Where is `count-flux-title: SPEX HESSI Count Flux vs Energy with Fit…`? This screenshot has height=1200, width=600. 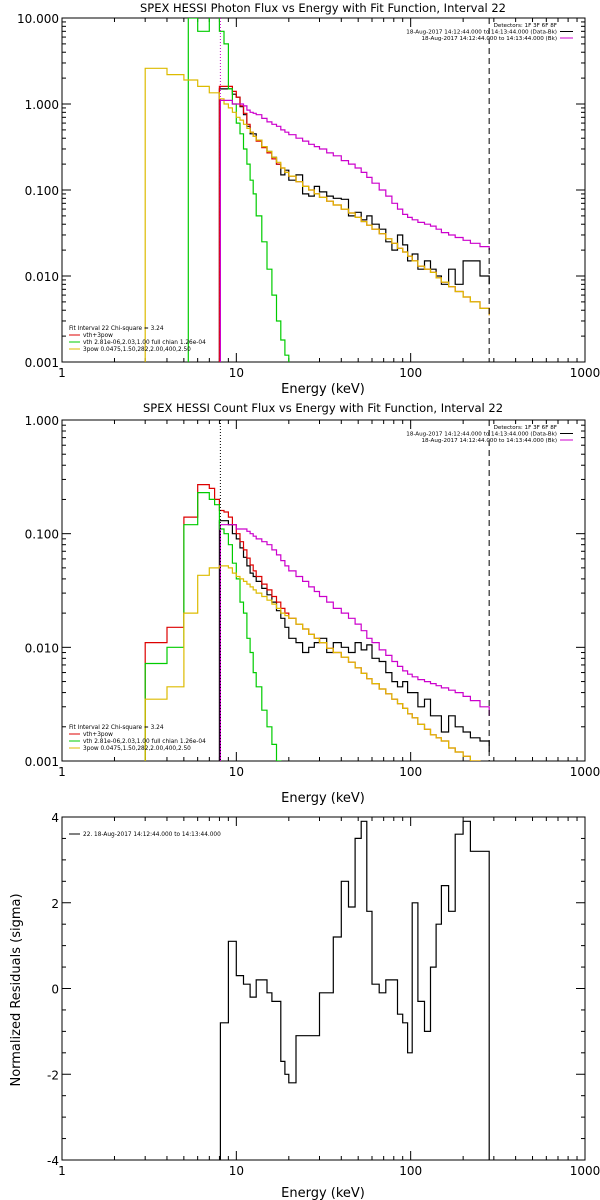 count-flux-title: SPEX HESSI Count Flux vs Energy with Fit… is located at coordinates (323, 408).